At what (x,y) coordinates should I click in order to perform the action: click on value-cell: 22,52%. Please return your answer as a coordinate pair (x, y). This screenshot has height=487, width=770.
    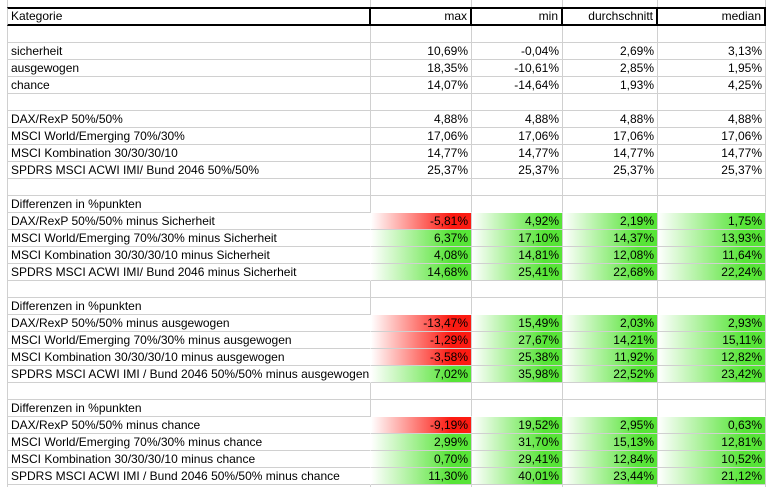
    Looking at the image, I should click on (610, 374).